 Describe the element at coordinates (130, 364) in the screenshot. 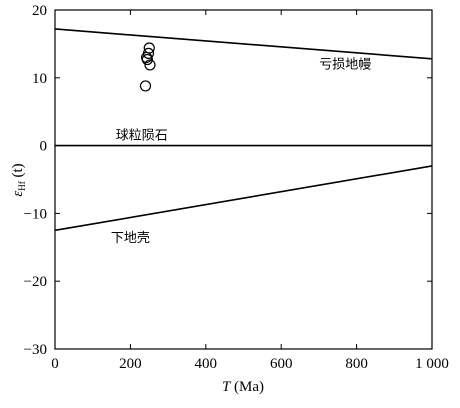

I see `x-tick-label: 200` at that location.